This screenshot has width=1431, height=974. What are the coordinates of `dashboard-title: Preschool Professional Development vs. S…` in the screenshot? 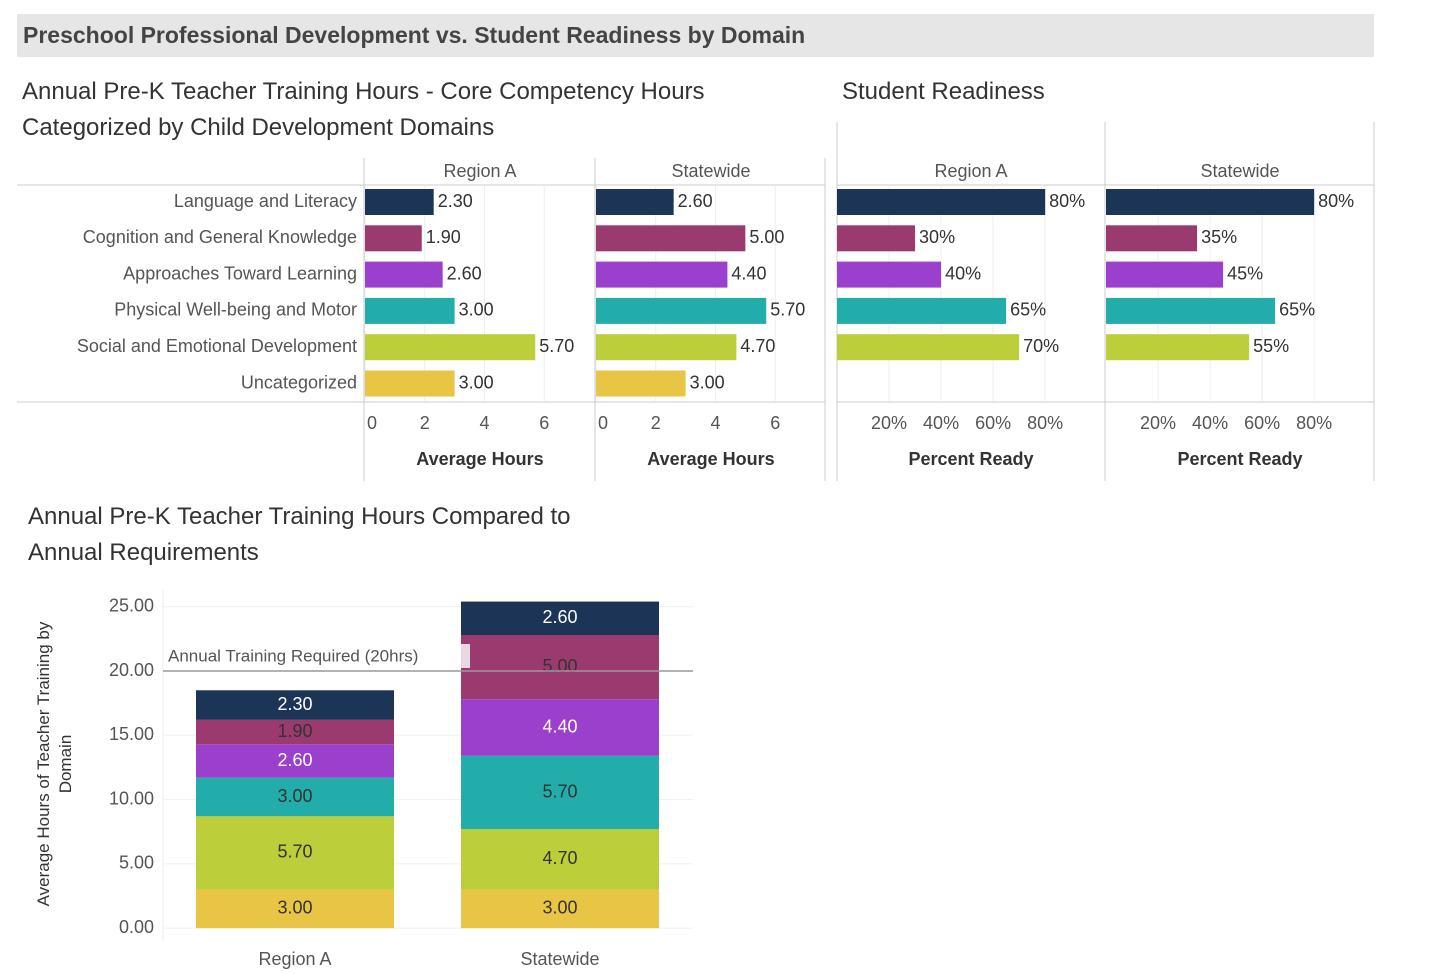 It's located at (695, 35).